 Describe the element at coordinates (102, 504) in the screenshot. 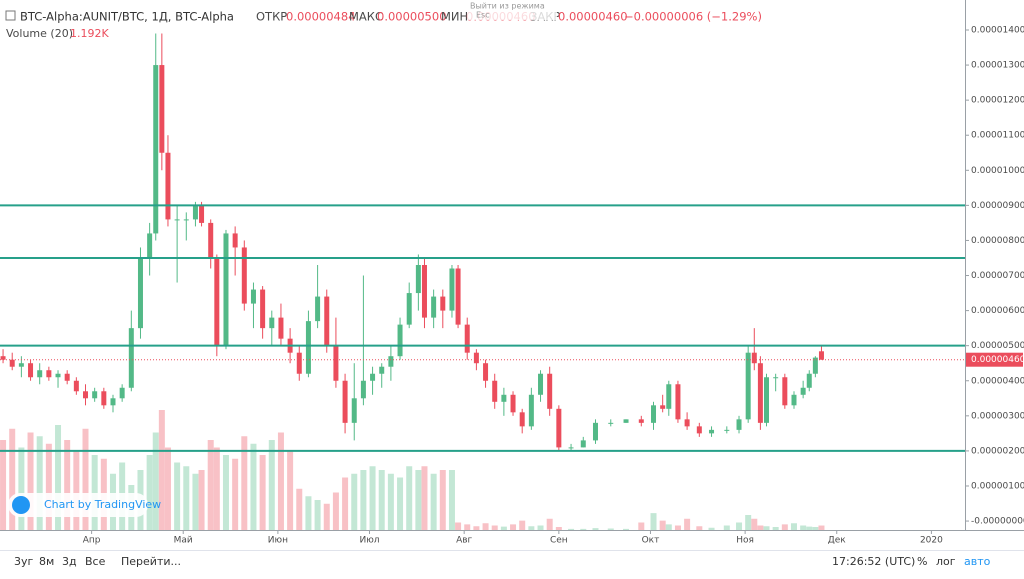

I see `badge-text: Chart by TradingView` at that location.